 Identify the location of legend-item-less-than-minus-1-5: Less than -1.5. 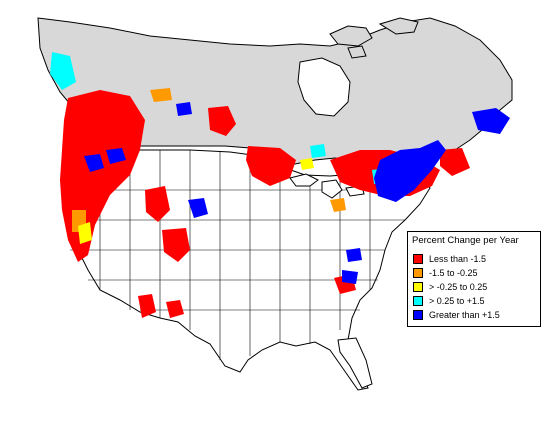
(449, 259).